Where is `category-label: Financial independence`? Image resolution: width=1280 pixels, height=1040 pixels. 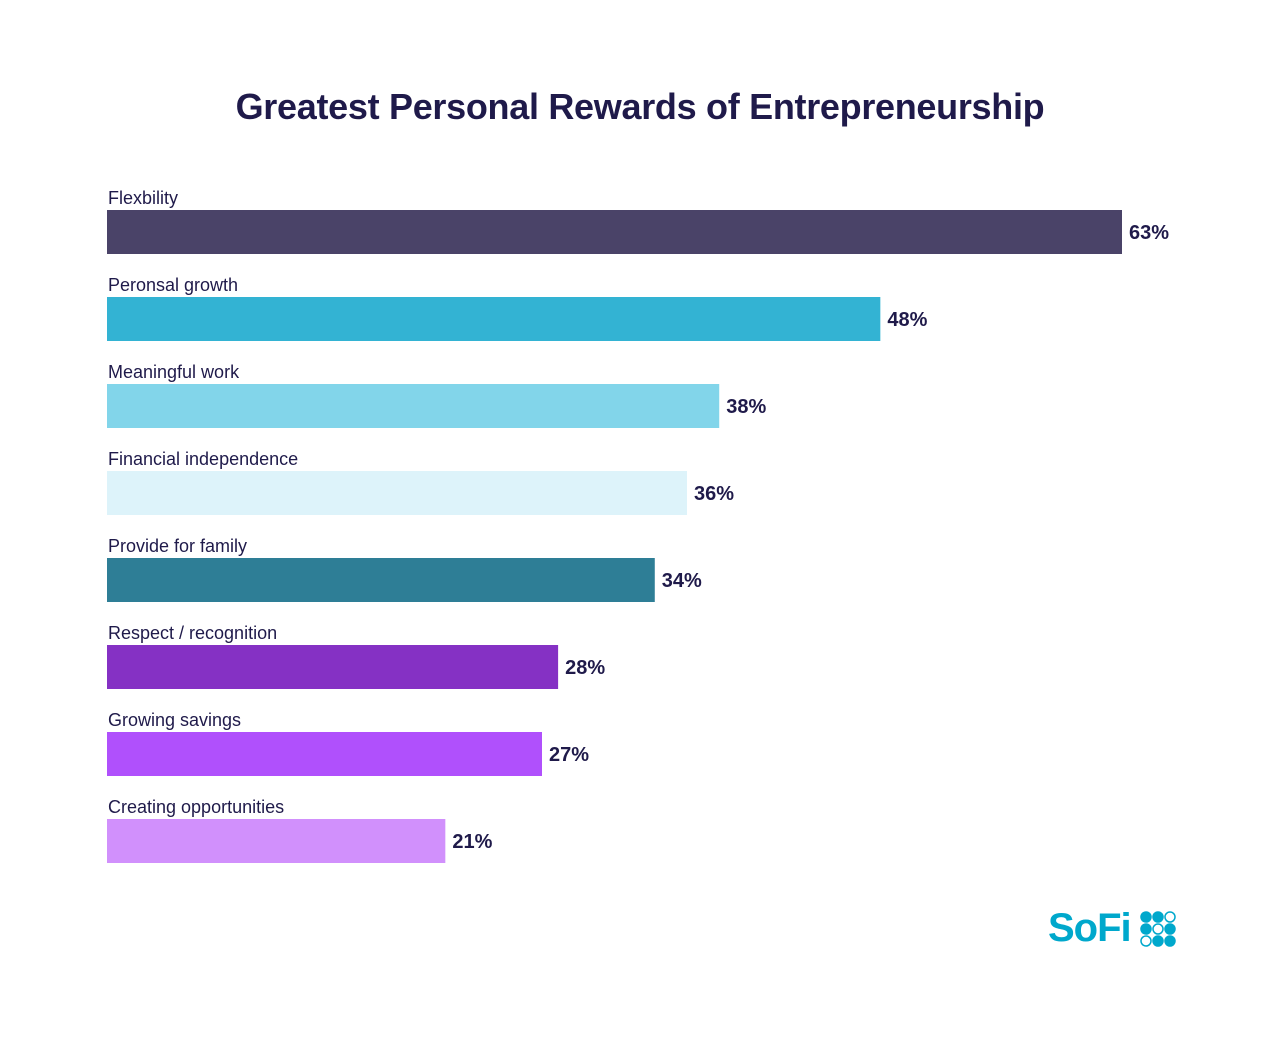 category-label: Financial independence is located at coordinates (203, 459).